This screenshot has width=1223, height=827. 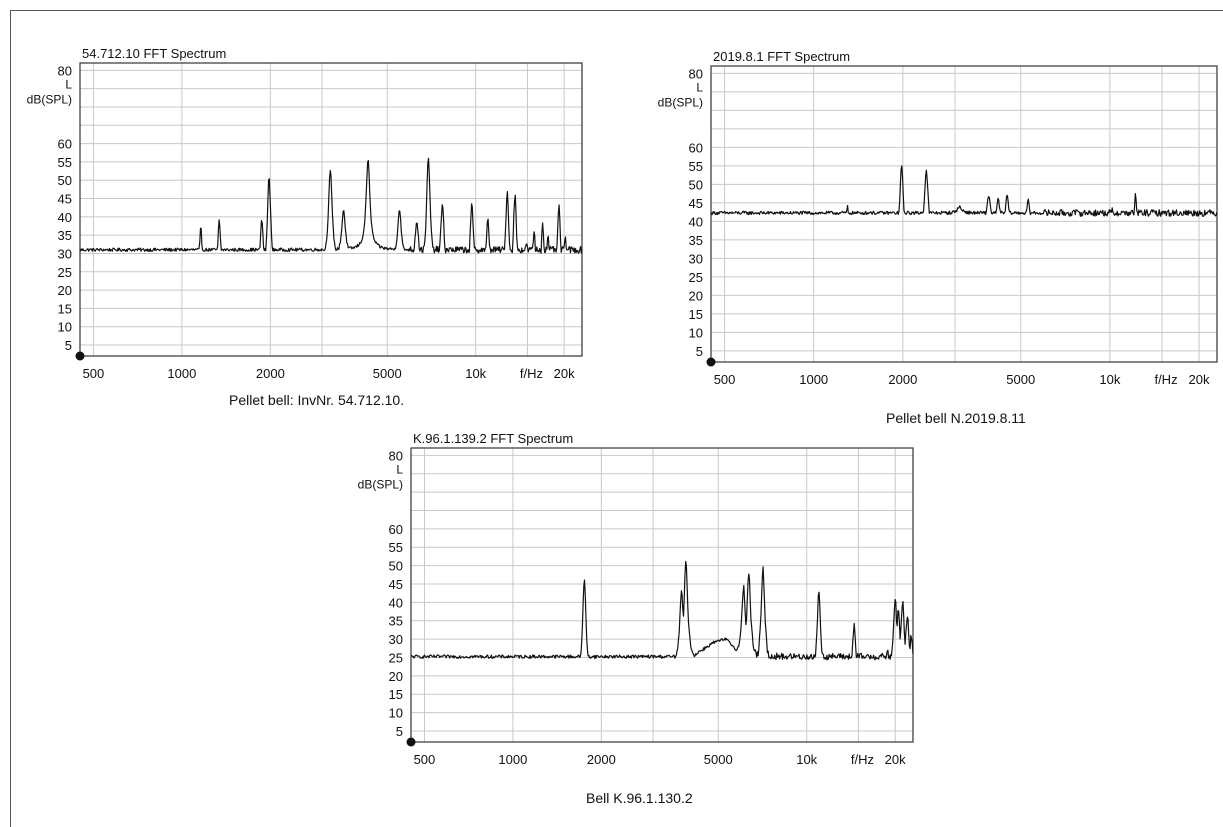 What do you see at coordinates (317, 400) in the screenshot?
I see `chart-caption: Pellet bell: InvNr. 54.712.10.` at bounding box center [317, 400].